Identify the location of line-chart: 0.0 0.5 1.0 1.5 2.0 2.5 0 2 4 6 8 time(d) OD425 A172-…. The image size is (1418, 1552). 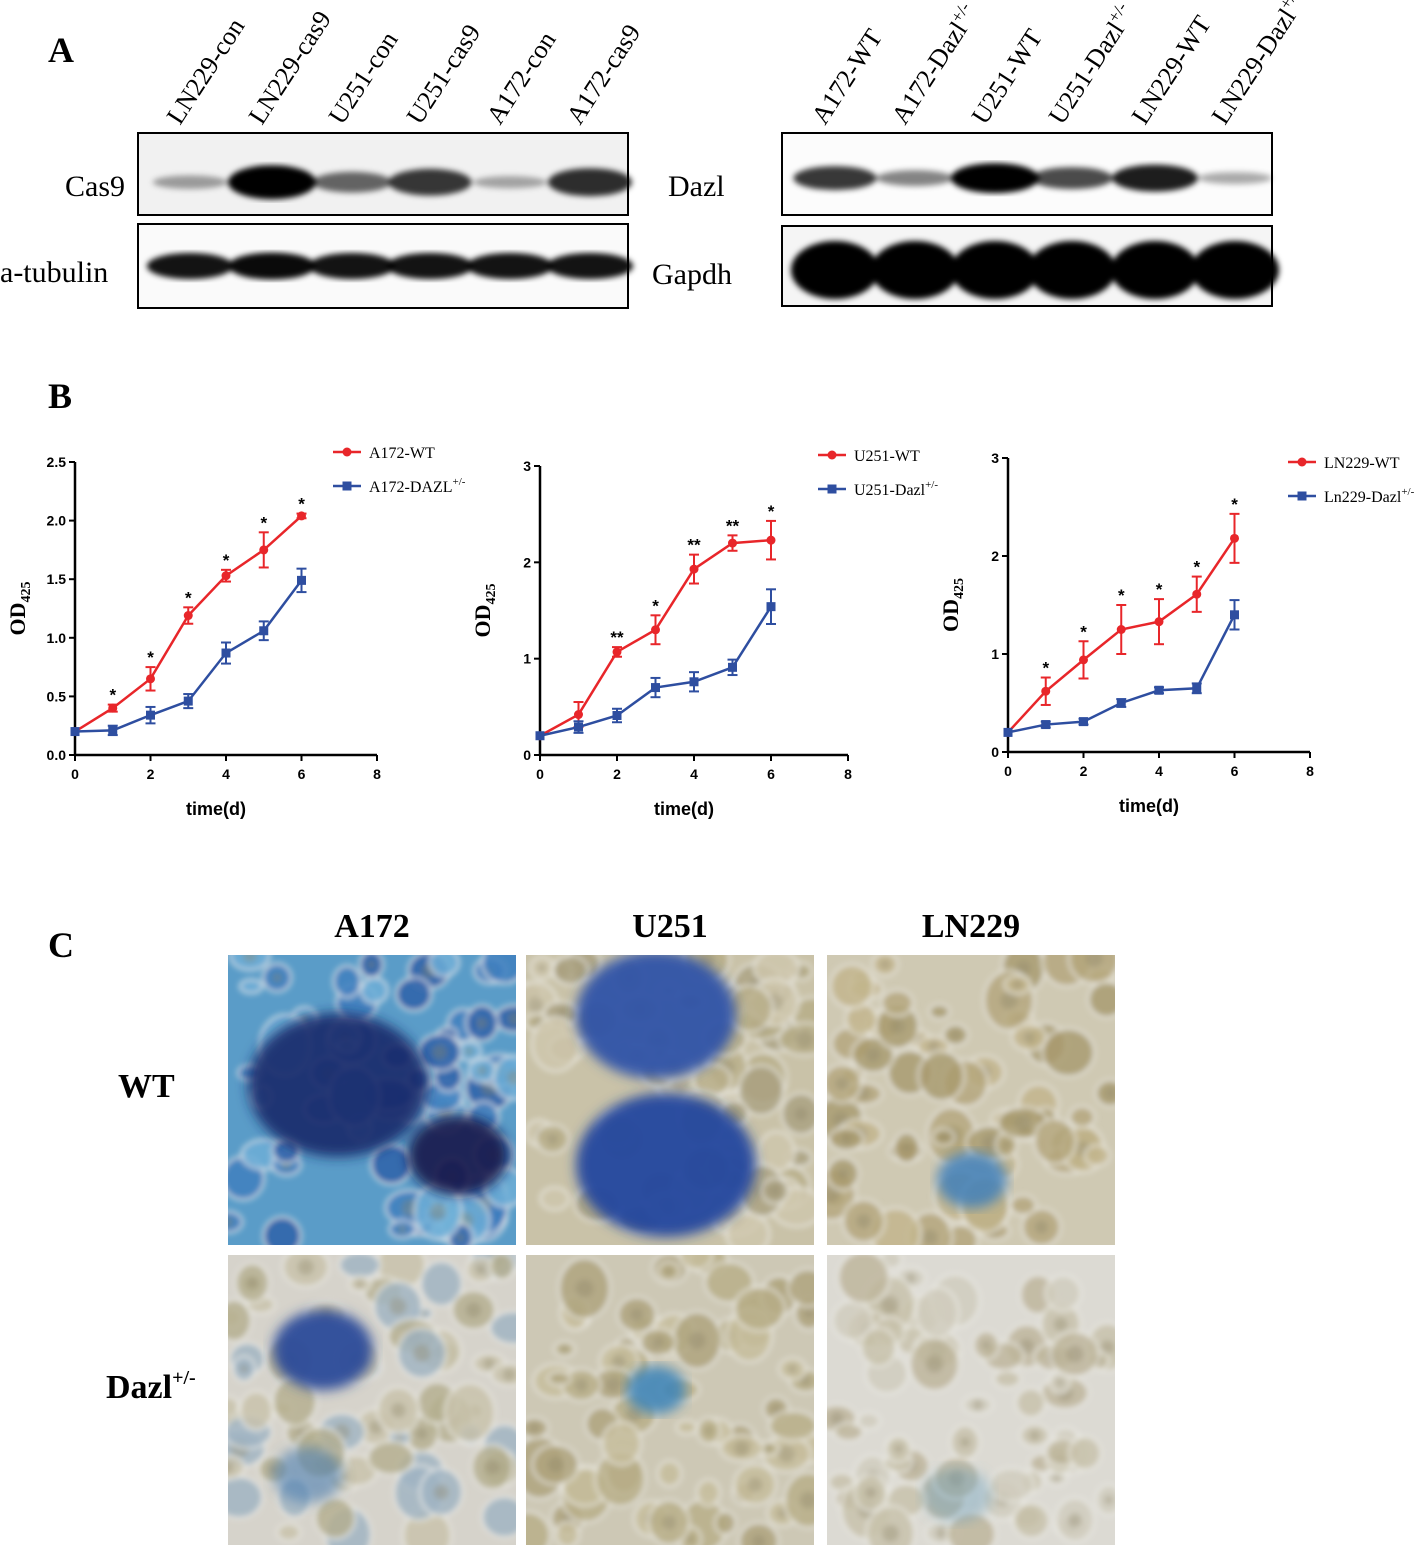
(235, 632).